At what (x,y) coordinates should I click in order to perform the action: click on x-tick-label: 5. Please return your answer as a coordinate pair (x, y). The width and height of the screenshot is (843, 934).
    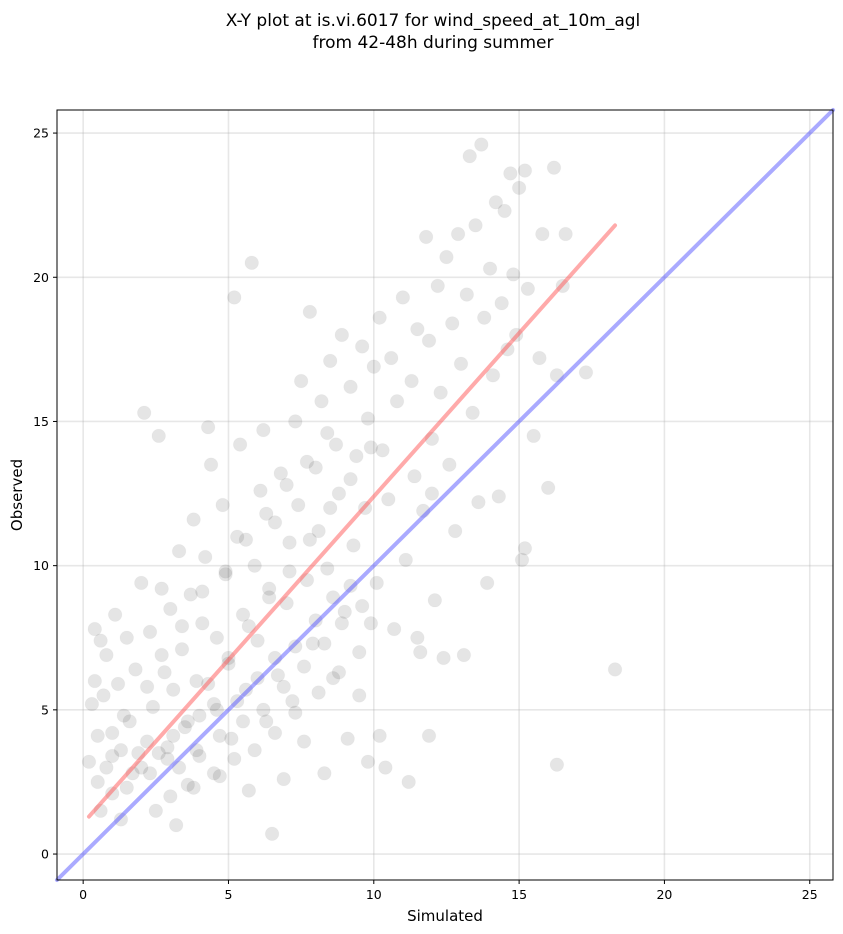
    Looking at the image, I should click on (228, 894).